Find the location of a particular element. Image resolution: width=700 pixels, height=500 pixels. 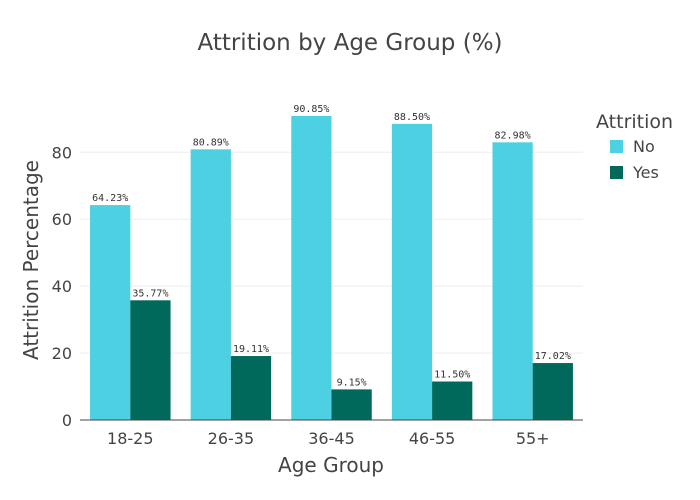

x-axis-ticks: 18-25 26-35 36-45 46-55 55+ is located at coordinates (328, 438).